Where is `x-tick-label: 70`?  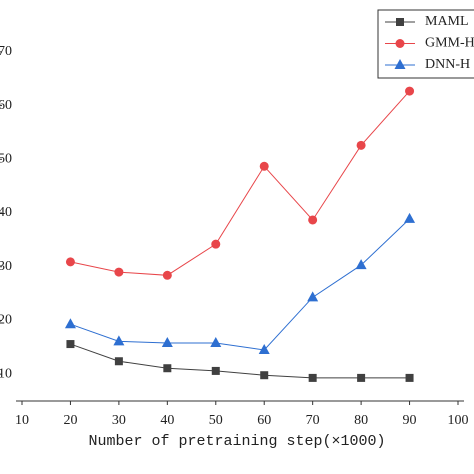 x-tick-label: 70 is located at coordinates (313, 420).